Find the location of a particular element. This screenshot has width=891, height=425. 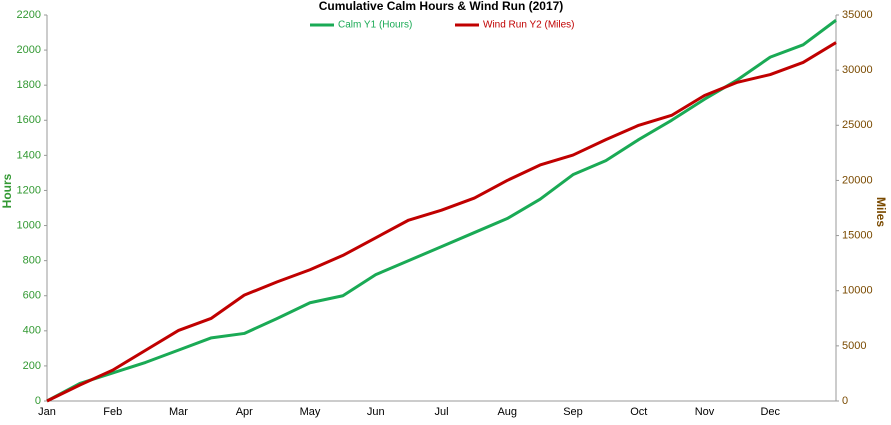

x-tick-label: Nov is located at coordinates (705, 412).